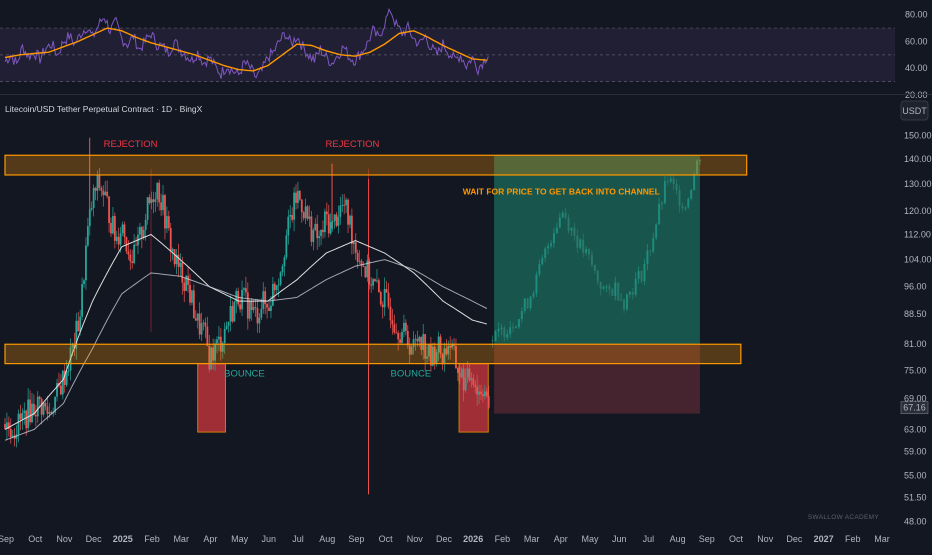  What do you see at coordinates (918, 159) in the screenshot?
I see `price-tick-label: 140.00` at bounding box center [918, 159].